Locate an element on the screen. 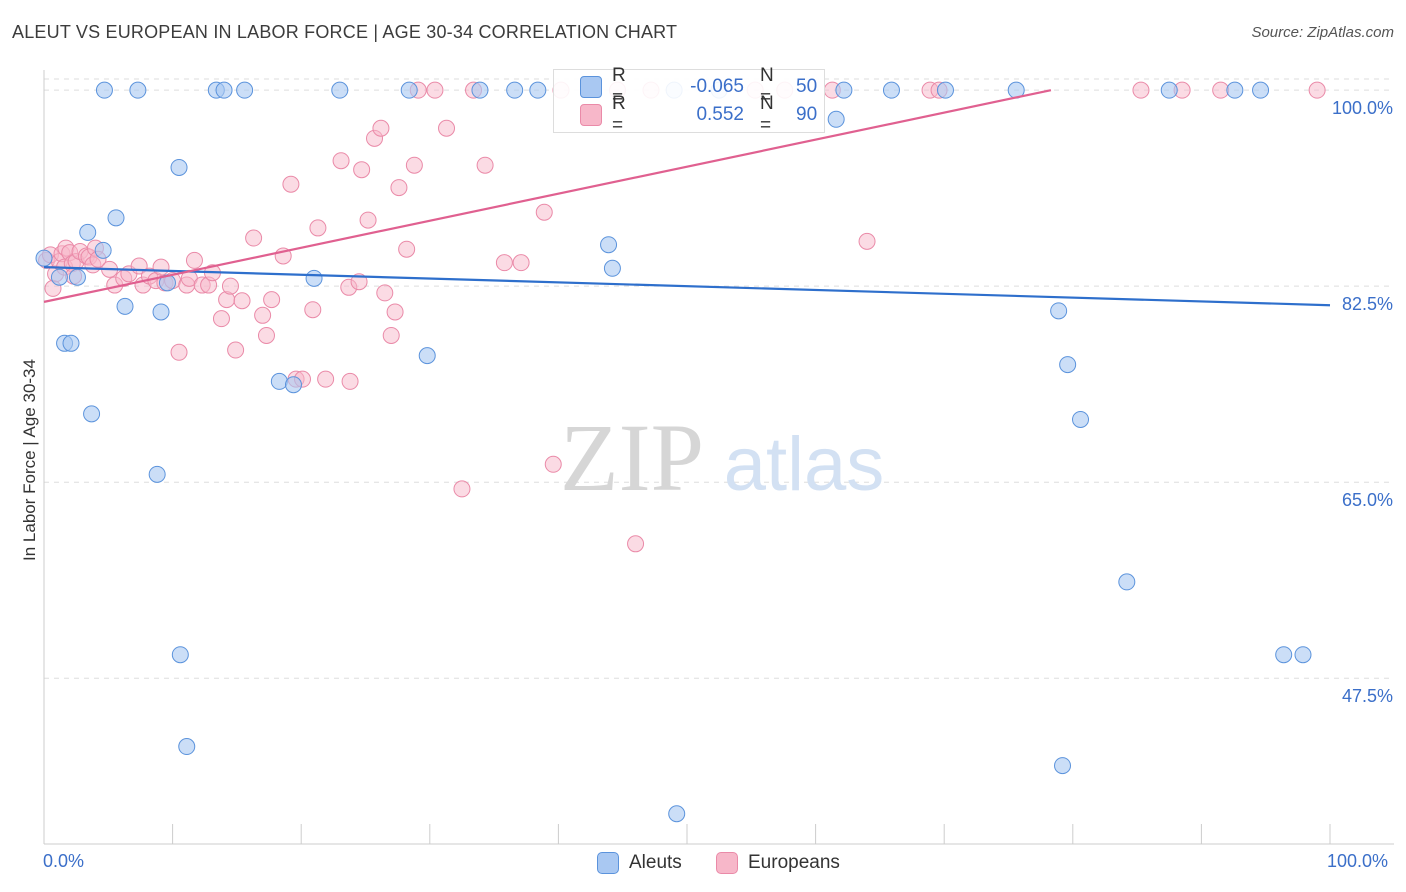 The height and width of the screenshot is (892, 1406). y-tick-label: 82.5% is located at coordinates (1367, 304).